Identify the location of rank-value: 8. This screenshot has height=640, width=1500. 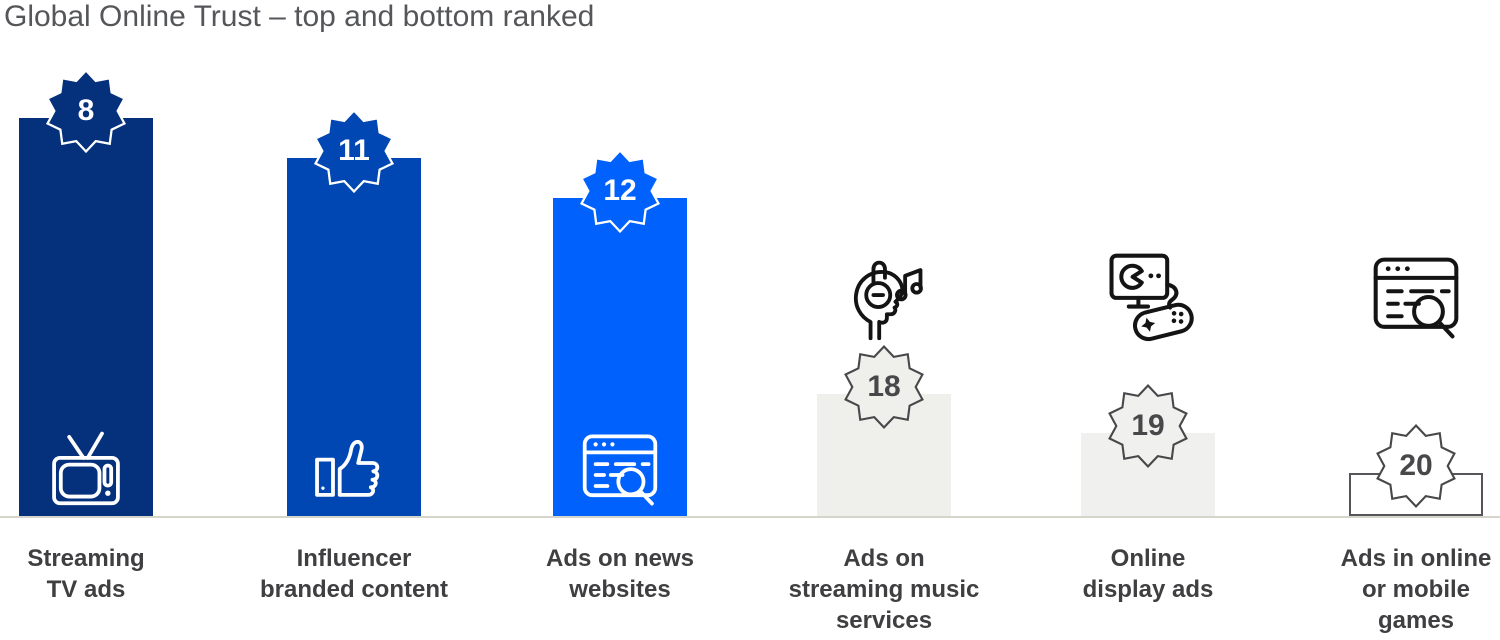
(86, 110).